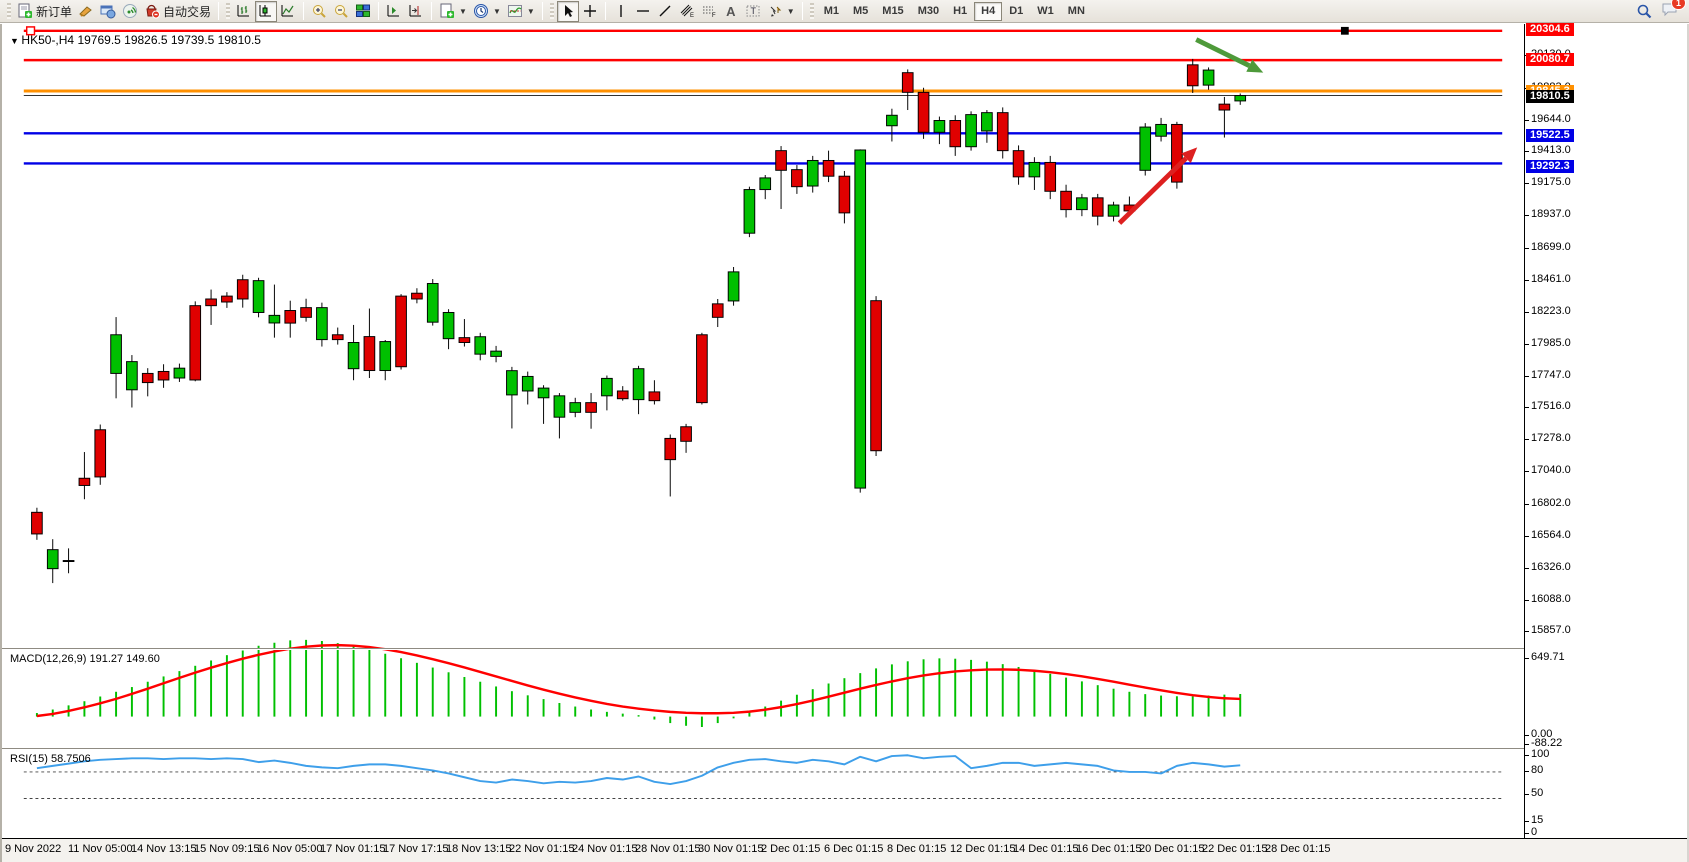 This screenshot has width=1689, height=862. Describe the element at coordinates (643, 11) in the screenshot. I see `horizontal-line-tool-button` at that location.